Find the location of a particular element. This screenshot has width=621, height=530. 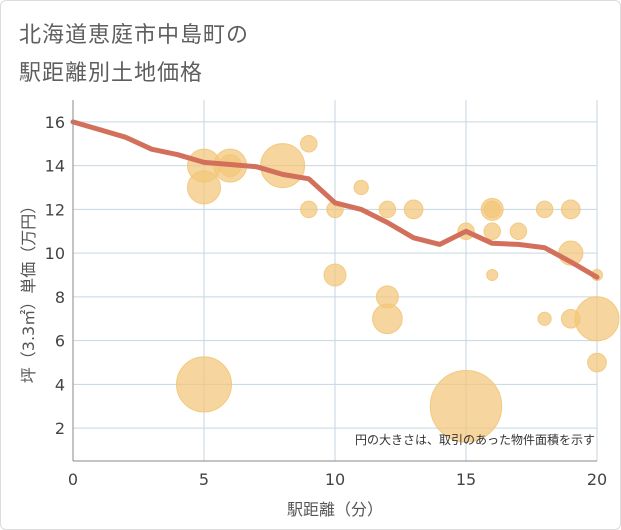

y-tick-label: 6 is located at coordinates (60, 341).